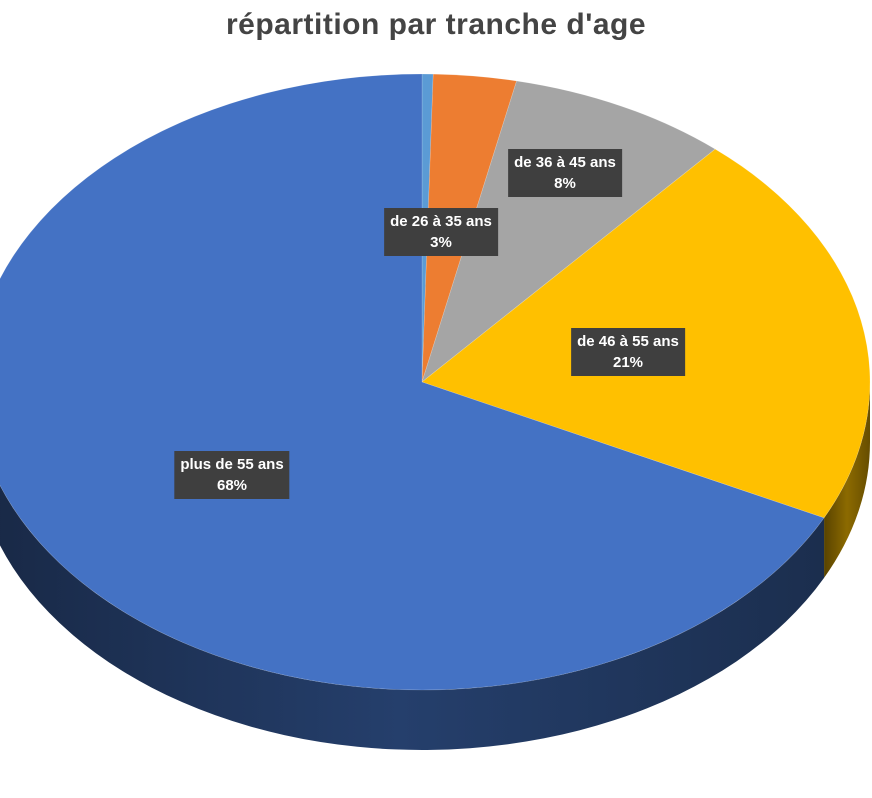  What do you see at coordinates (565, 173) in the screenshot?
I see `data-label-de-36-a-45-ans: de 36 à 45 ans 8%` at bounding box center [565, 173].